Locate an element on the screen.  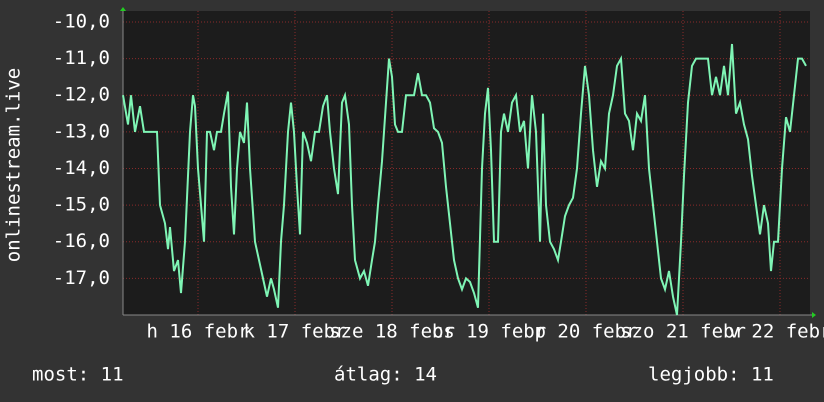
y-axis-label: onlinestream.live is located at coordinates (14, 165).